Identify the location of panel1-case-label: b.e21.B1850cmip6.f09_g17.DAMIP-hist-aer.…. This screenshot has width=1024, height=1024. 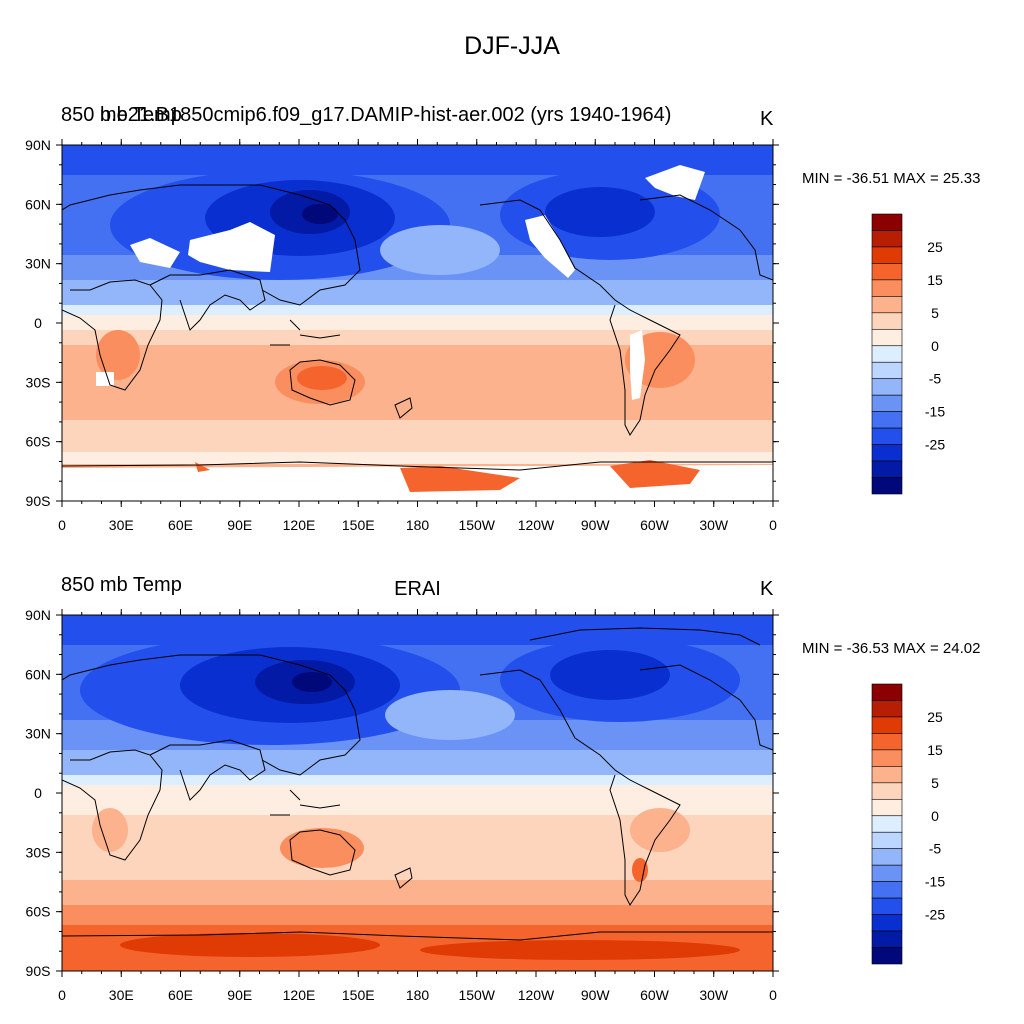
(386, 115).